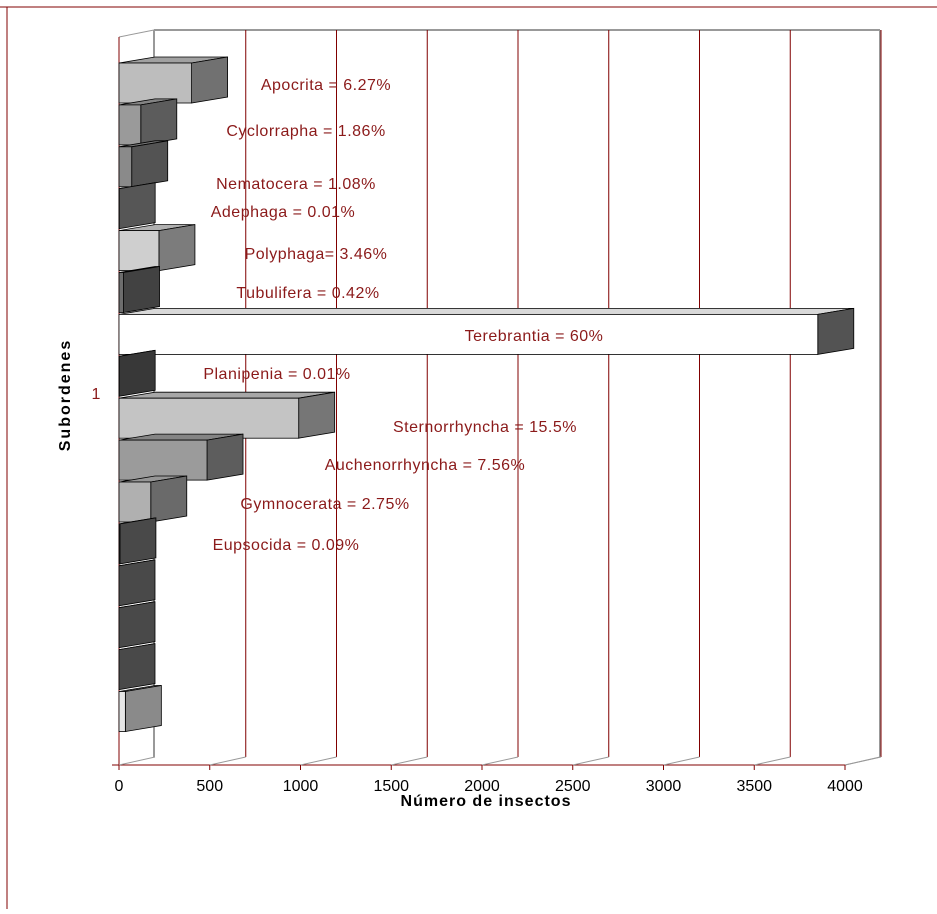 This screenshot has width=937, height=914. What do you see at coordinates (209, 786) in the screenshot?
I see `x-tick-label: 500` at bounding box center [209, 786].